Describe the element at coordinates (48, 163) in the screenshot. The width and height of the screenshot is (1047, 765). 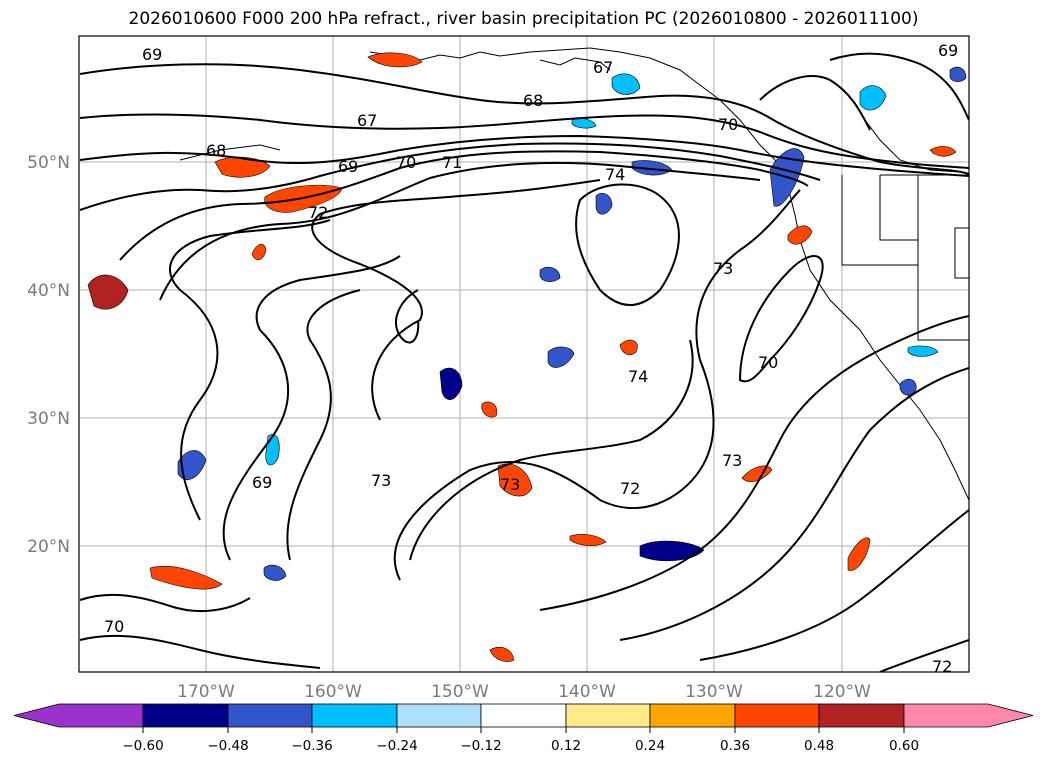
I see `lat-label: 50°N` at that location.